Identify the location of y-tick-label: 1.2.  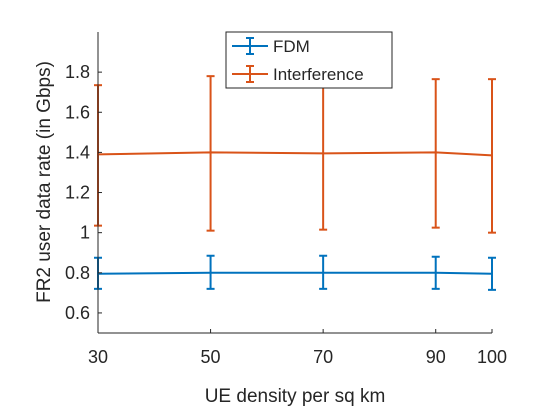
(77, 193).